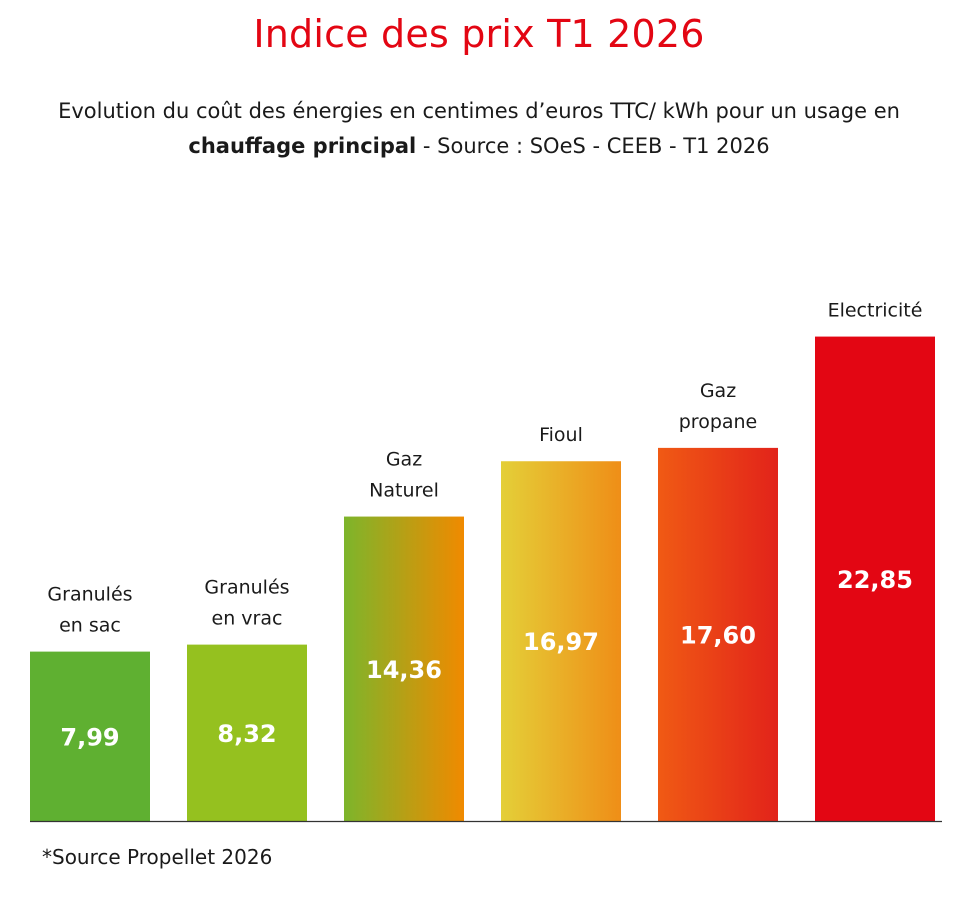 The height and width of the screenshot is (899, 958). What do you see at coordinates (246, 588) in the screenshot?
I see `bar-category-label-1-line-0: Granulés` at bounding box center [246, 588].